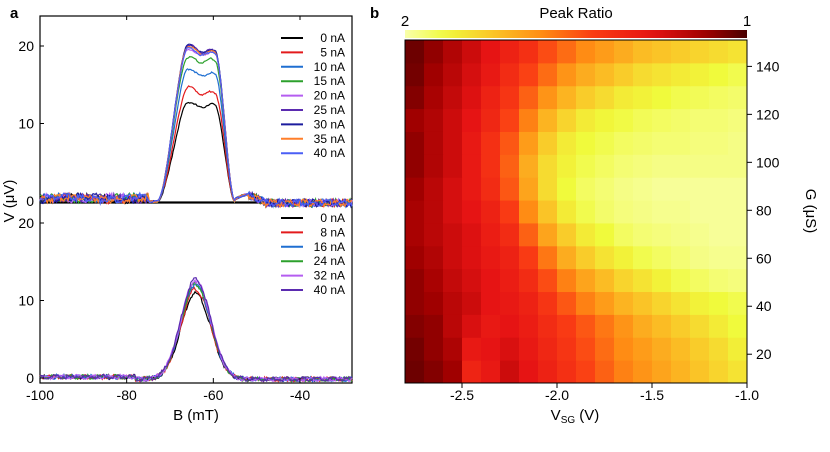 The height and width of the screenshot is (452, 830). What do you see at coordinates (747, 21) in the screenshot?
I see `colorbar-min-label: 1` at bounding box center [747, 21].